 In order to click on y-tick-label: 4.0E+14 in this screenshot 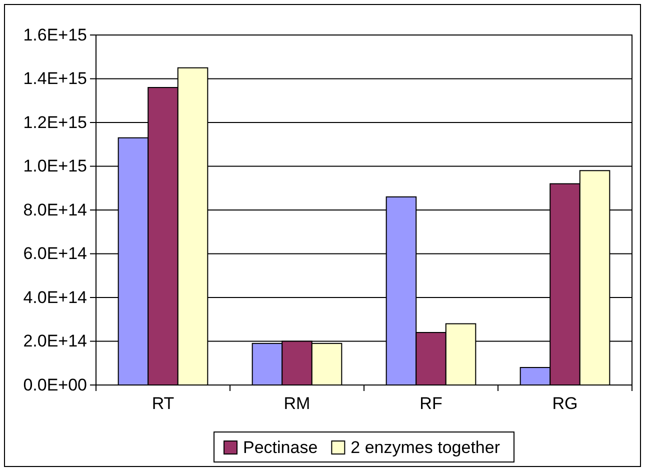, I will do `click(55, 297)`.